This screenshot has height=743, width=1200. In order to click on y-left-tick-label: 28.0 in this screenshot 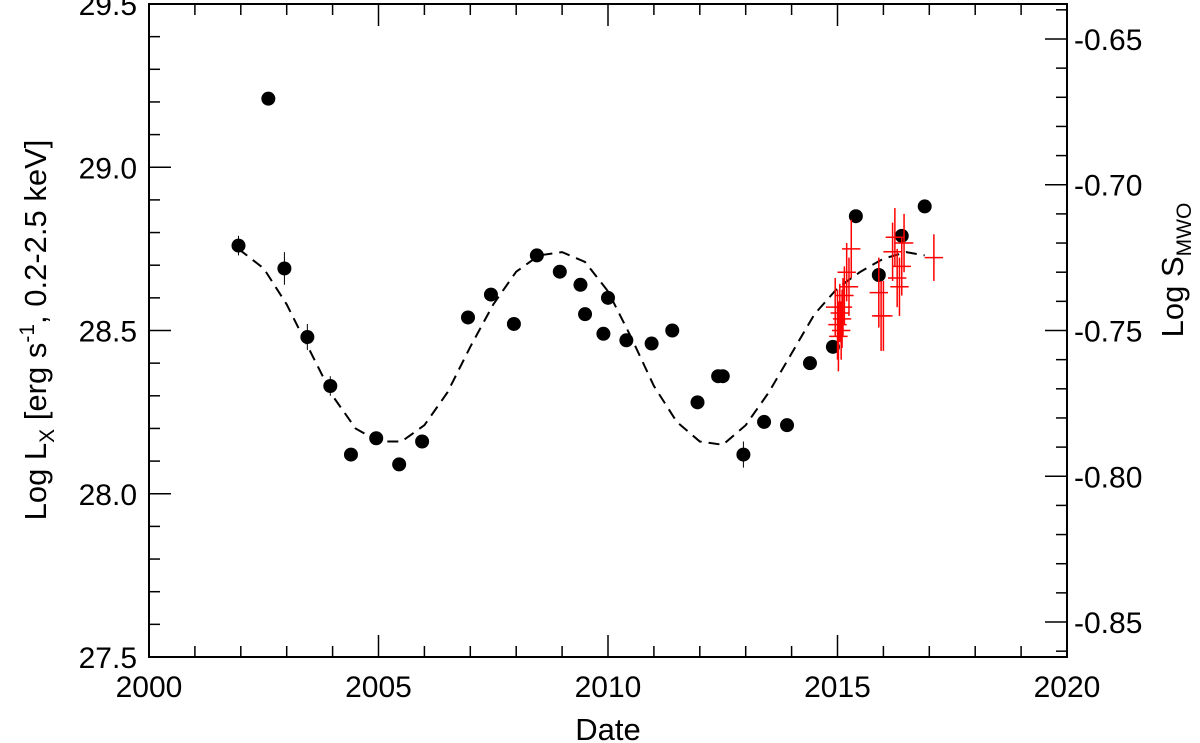, I will do `click(108, 495)`.